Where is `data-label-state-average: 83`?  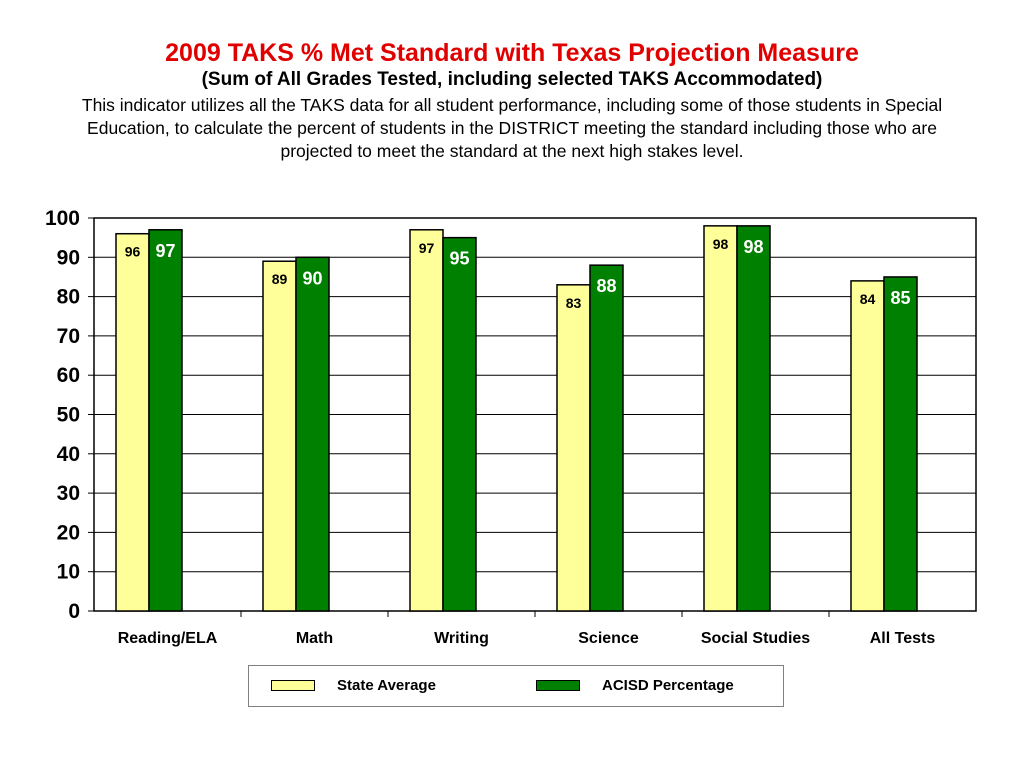
data-label-state-average: 83 is located at coordinates (574, 303).